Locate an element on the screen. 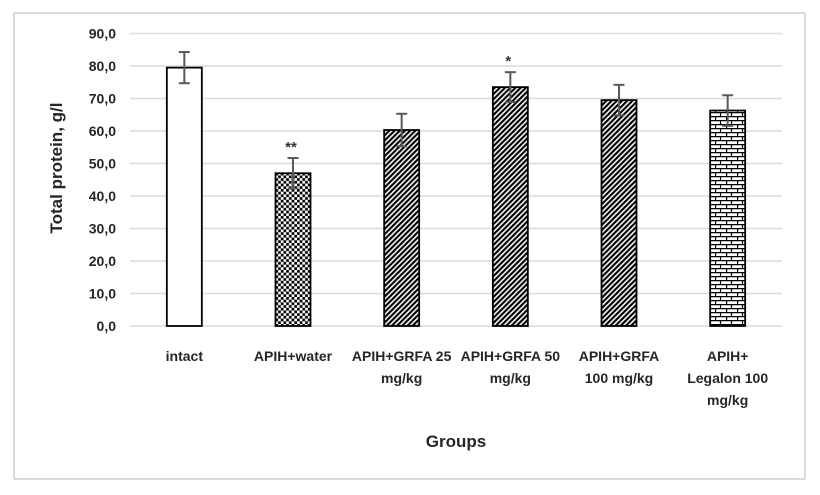 The width and height of the screenshot is (820, 495). y-tick-label: 90,0 is located at coordinates (102, 34).